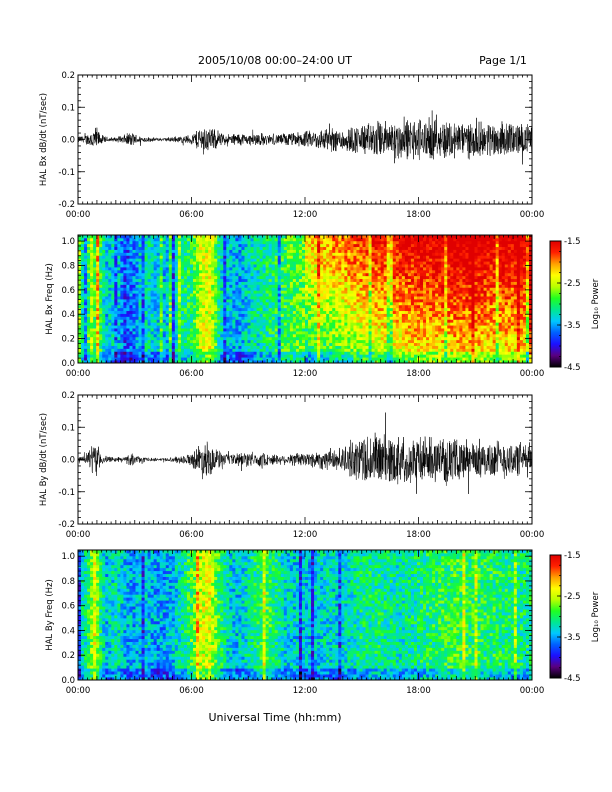  Describe the element at coordinates (68, 656) in the screenshot. I see `by-spec-ytick-label: 0.2` at that location.